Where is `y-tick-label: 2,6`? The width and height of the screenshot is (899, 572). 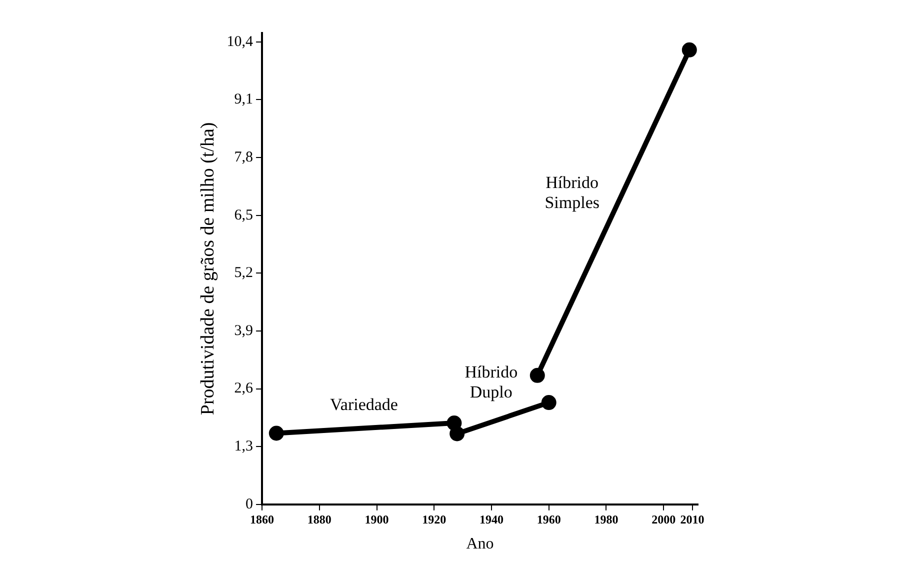 y-tick-label: 2,6 is located at coordinates (244, 388).